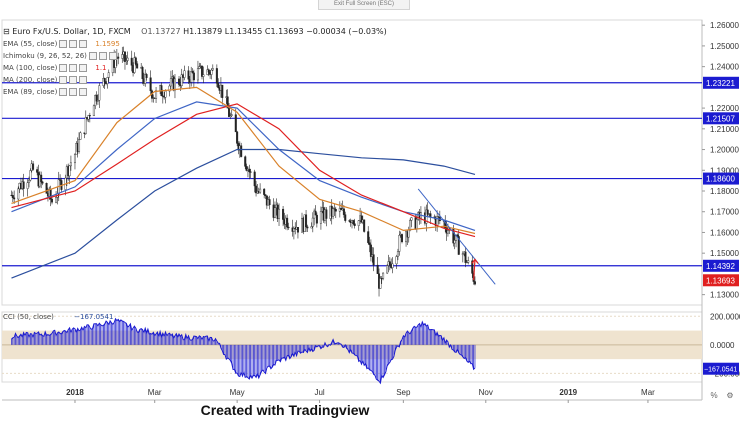 The image size is (740, 427). Describe the element at coordinates (60, 56) in the screenshot. I see `indicator-legend-item: Ichimoku (9, 26, 52, 26)` at that location.